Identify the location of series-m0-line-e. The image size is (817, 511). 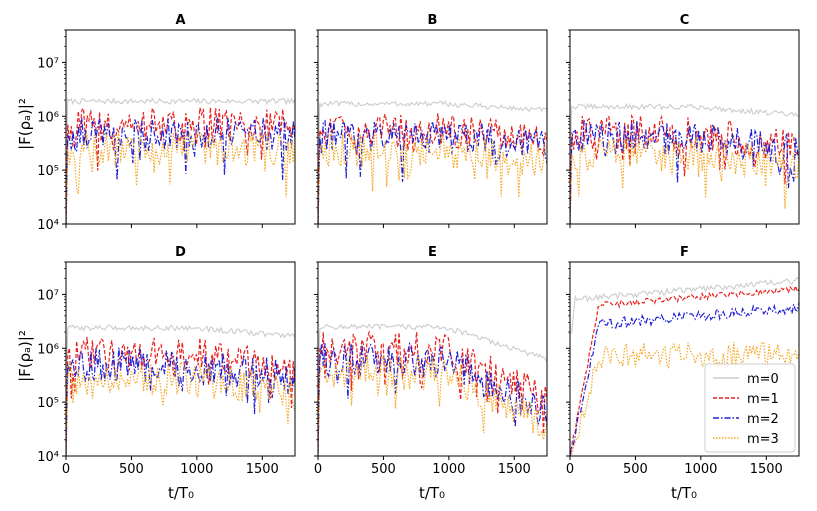
(432, 358).